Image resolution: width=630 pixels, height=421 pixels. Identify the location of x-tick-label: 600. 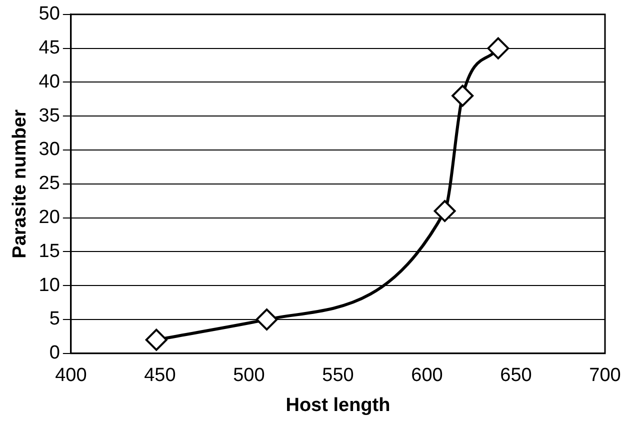
(427, 375).